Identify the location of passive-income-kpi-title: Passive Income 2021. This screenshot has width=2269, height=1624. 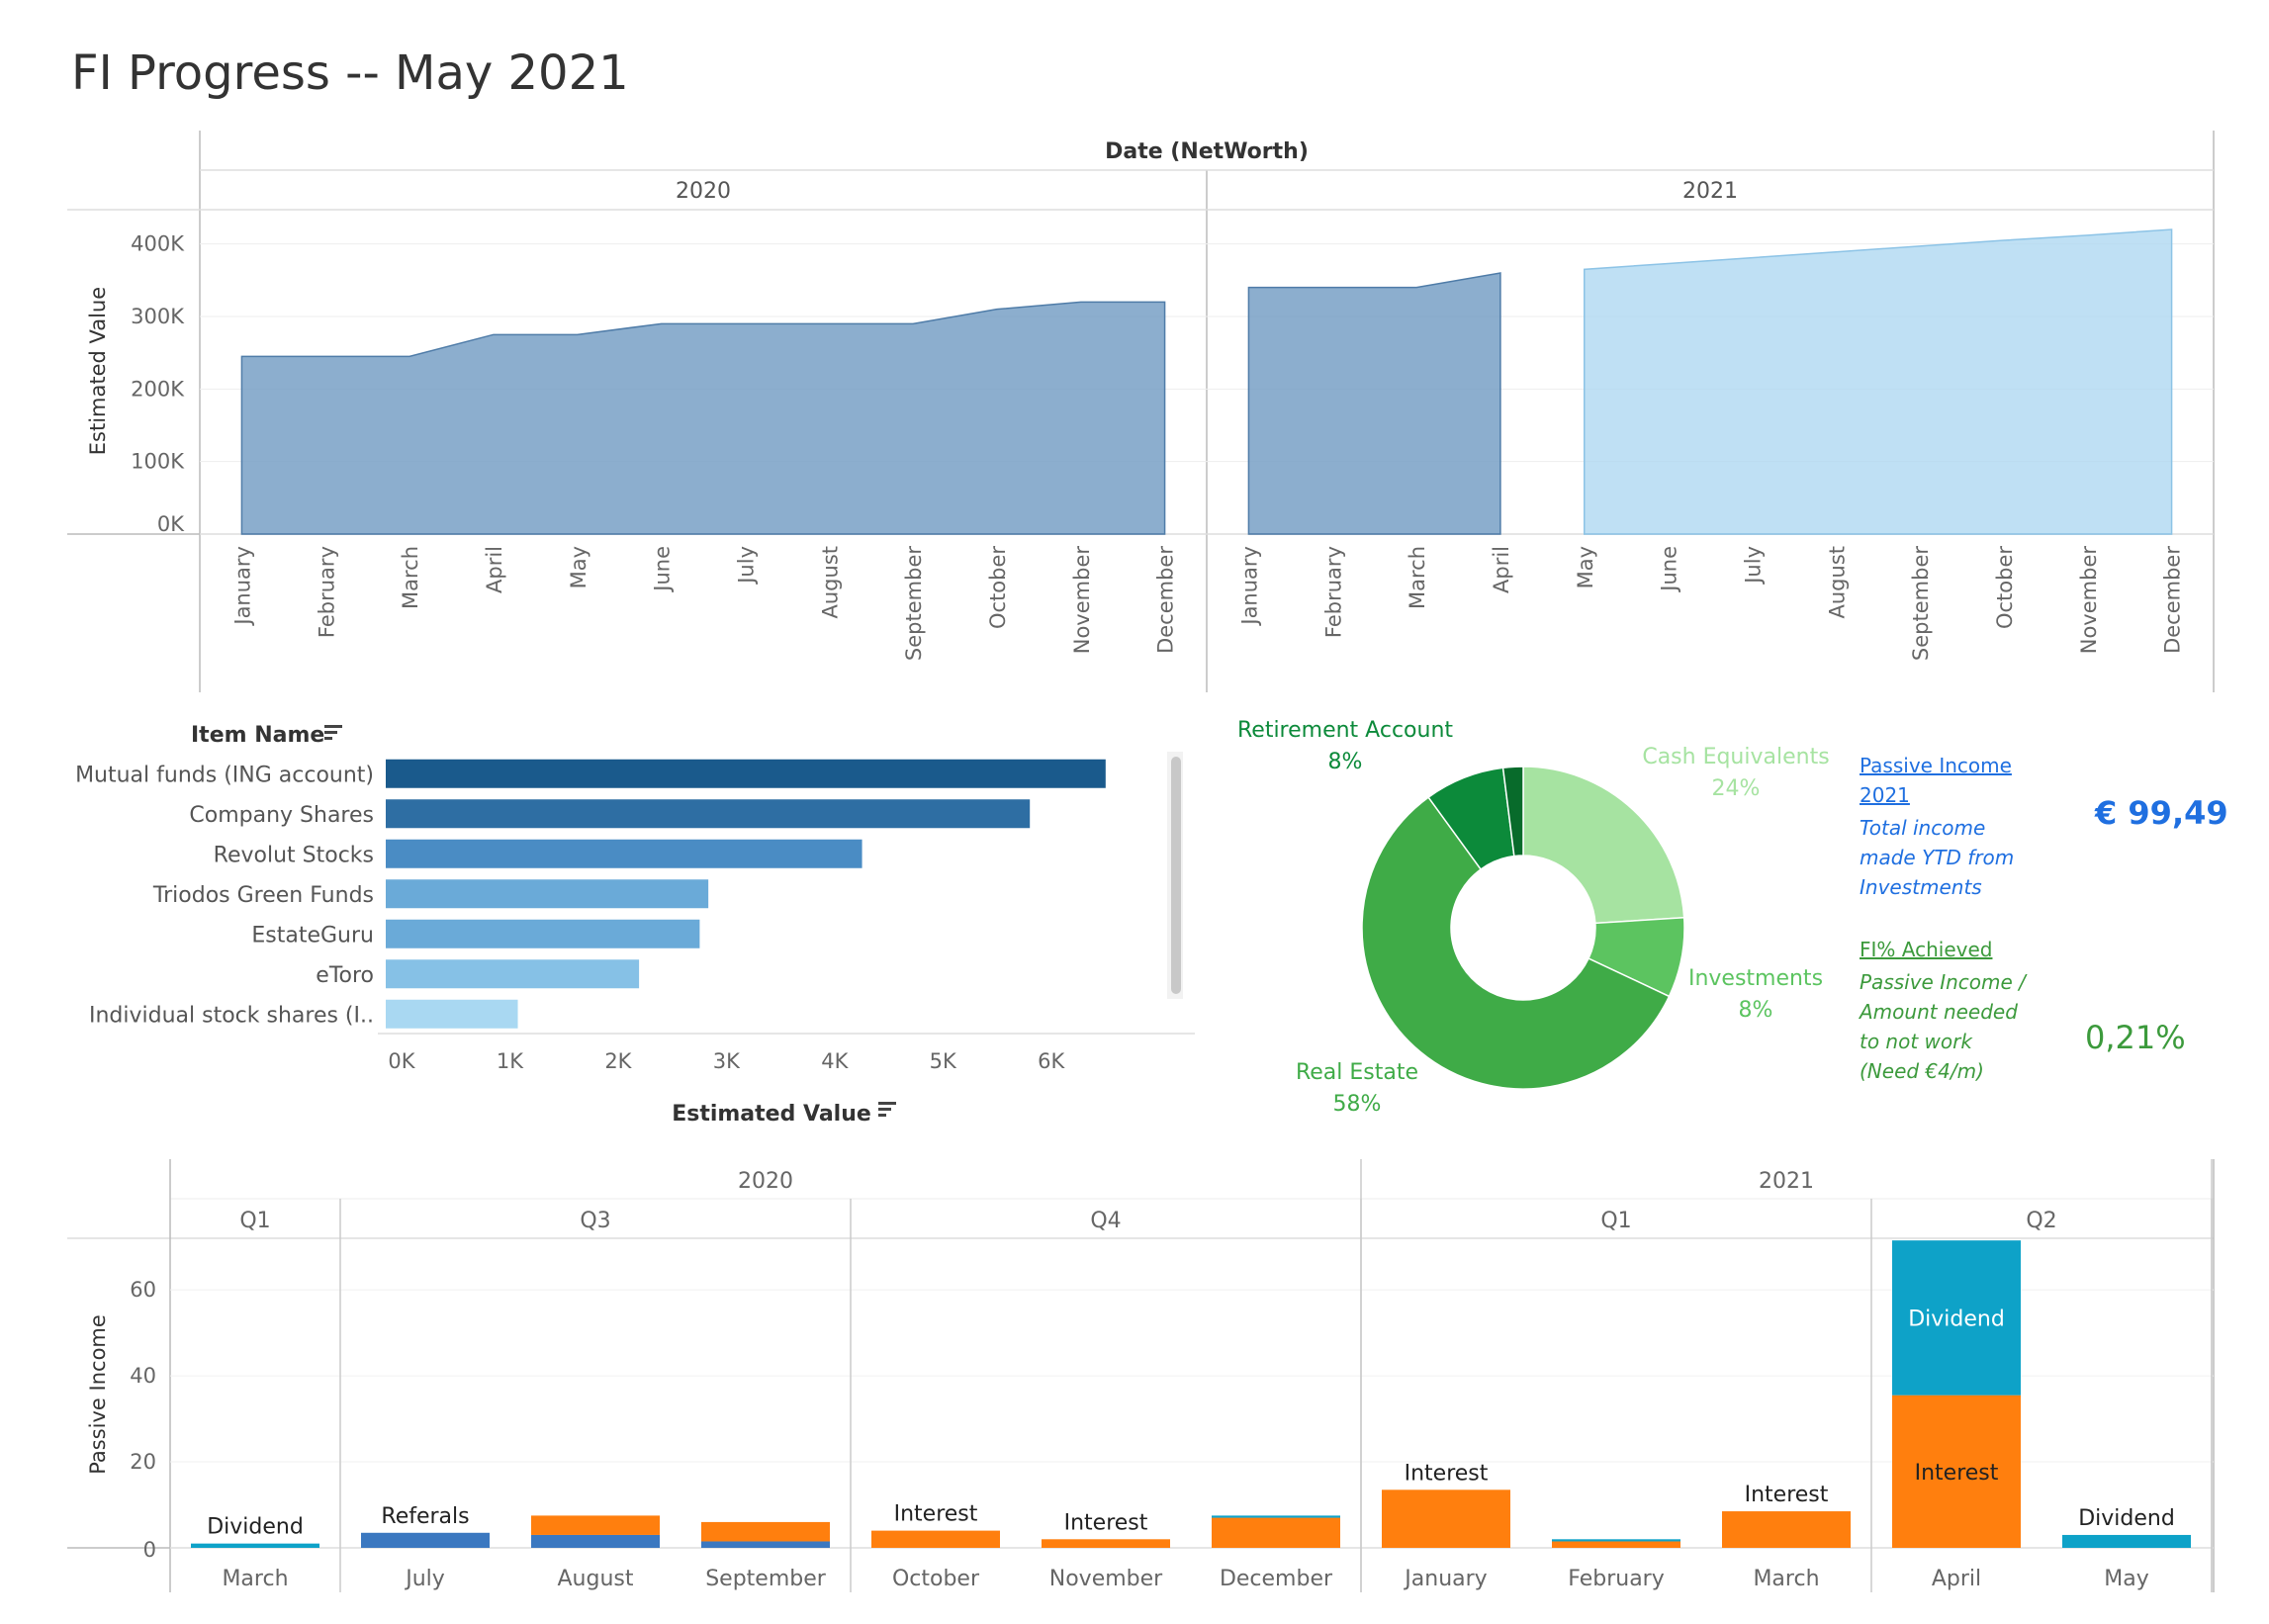
(1936, 780).